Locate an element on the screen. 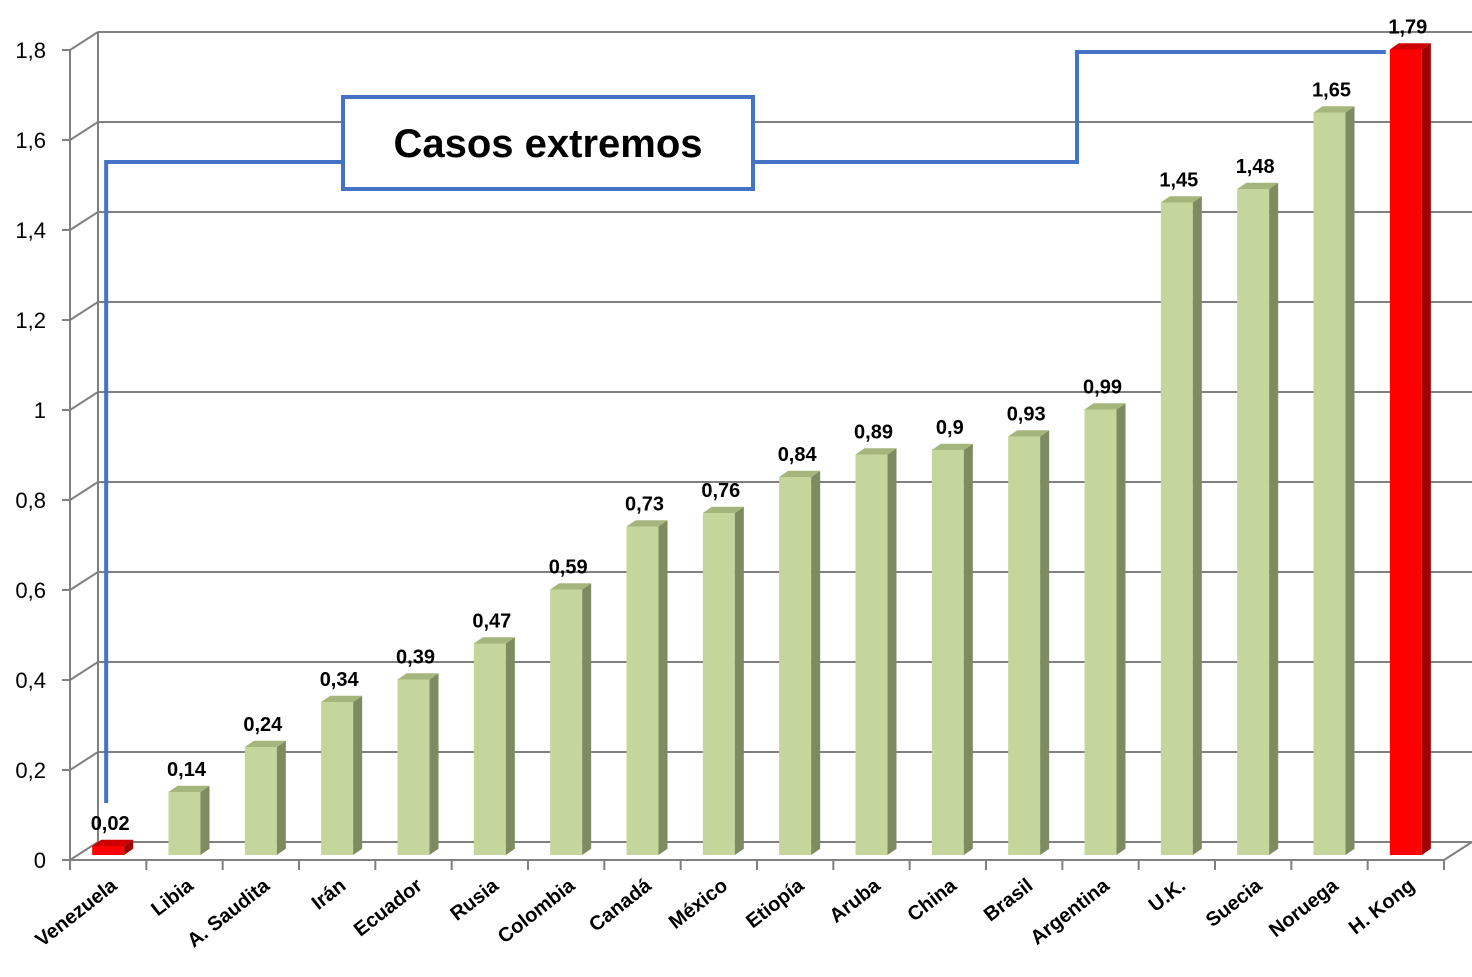 The height and width of the screenshot is (977, 1472). x-tick-label: Brasil is located at coordinates (1008, 901).